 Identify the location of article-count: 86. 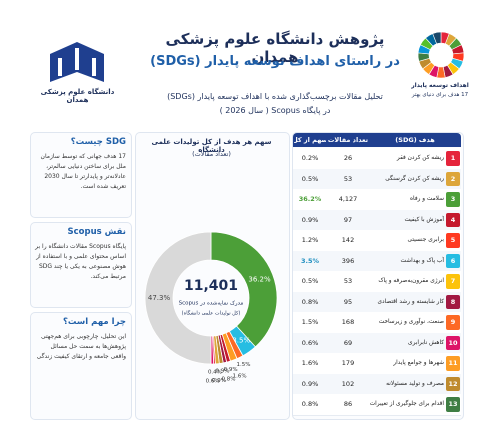
(348, 404).